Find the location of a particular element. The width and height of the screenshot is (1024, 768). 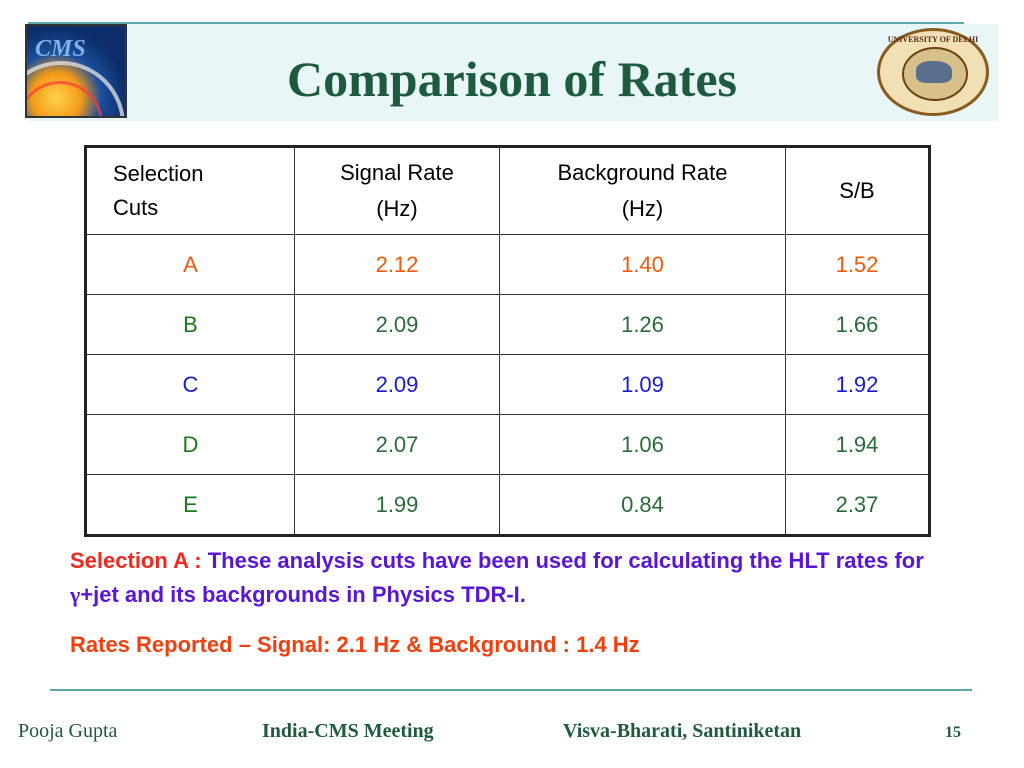

table-row: C 2.09 1.09 1.92 is located at coordinates (507, 384).